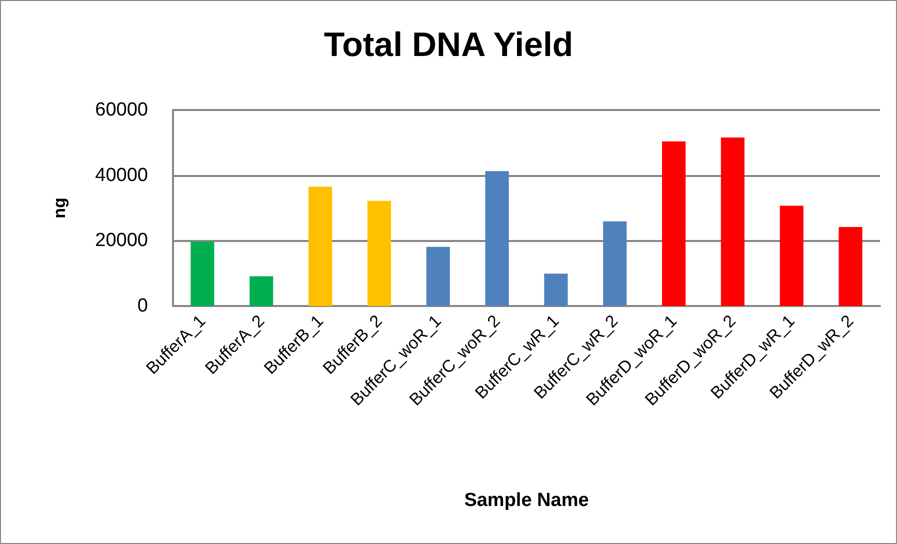 The height and width of the screenshot is (544, 897). I want to click on y-tick-label: 20000, so click(121, 241).